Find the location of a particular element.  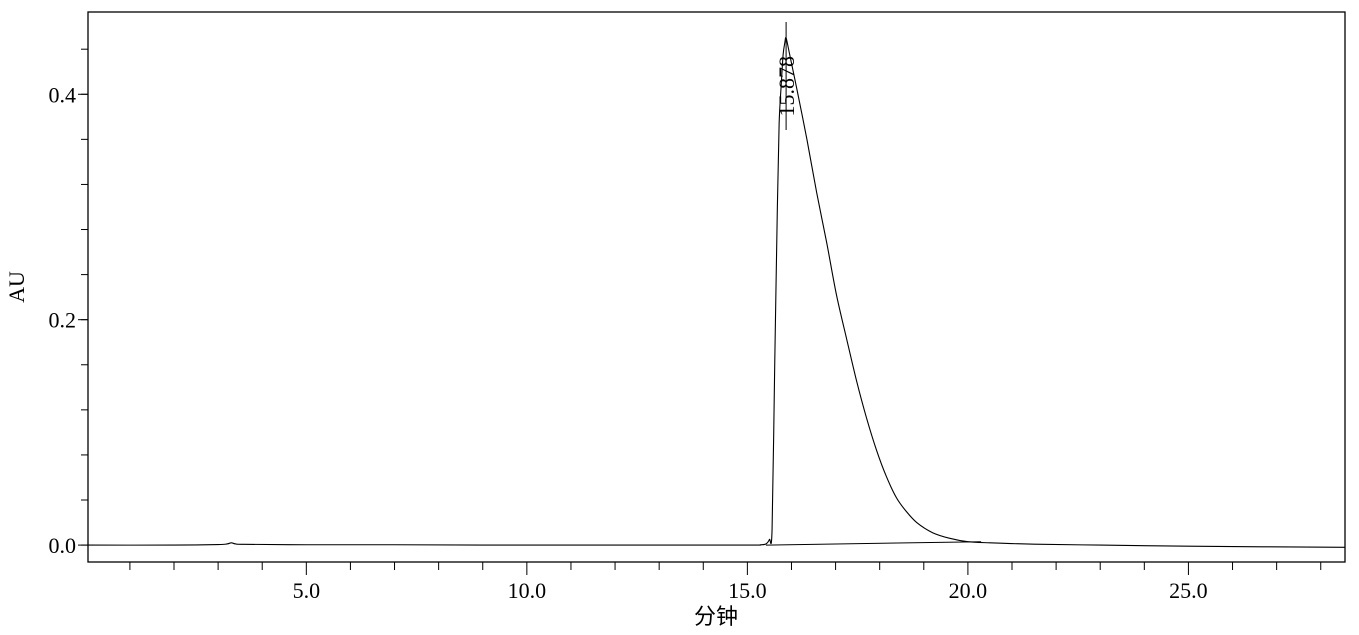

x-tick-label: 5.0 is located at coordinates (307, 590).